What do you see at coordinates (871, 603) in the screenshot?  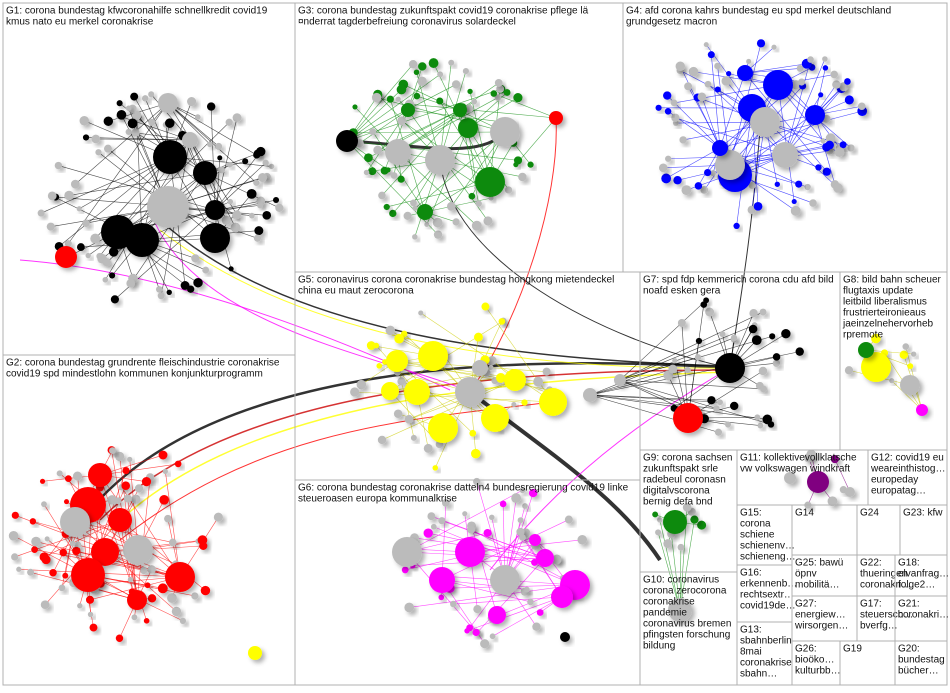 I see `group-label: G17:` at bounding box center [871, 603].